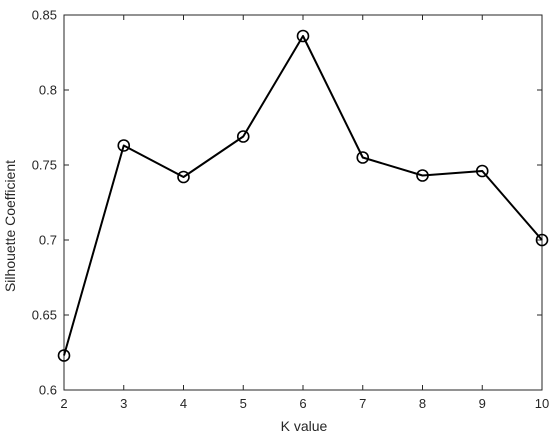  I want to click on y-tick-label: 0.6, so click(48, 390).